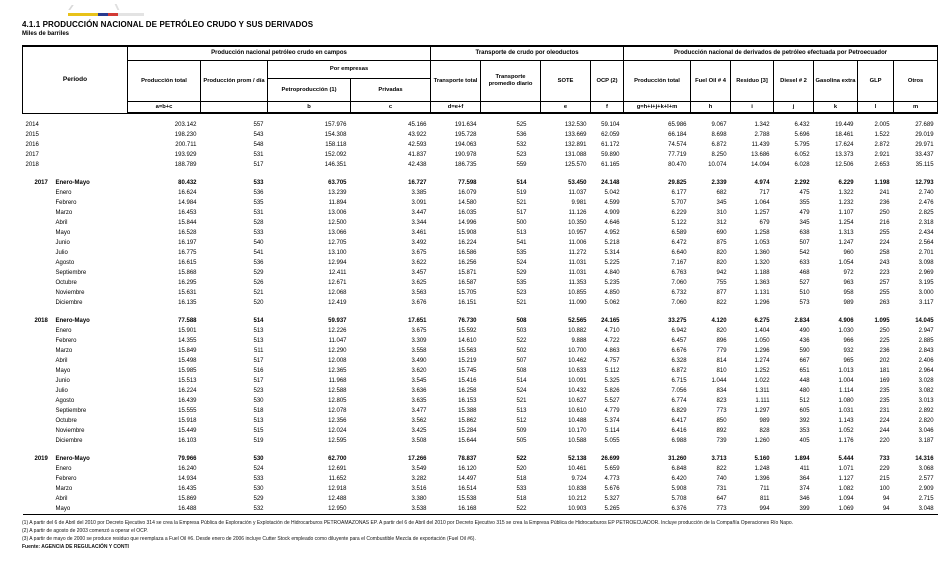 The image size is (944, 562). What do you see at coordinates (802, 135) in the screenshot?
I see `value-cell: 5.696` at bounding box center [802, 135].